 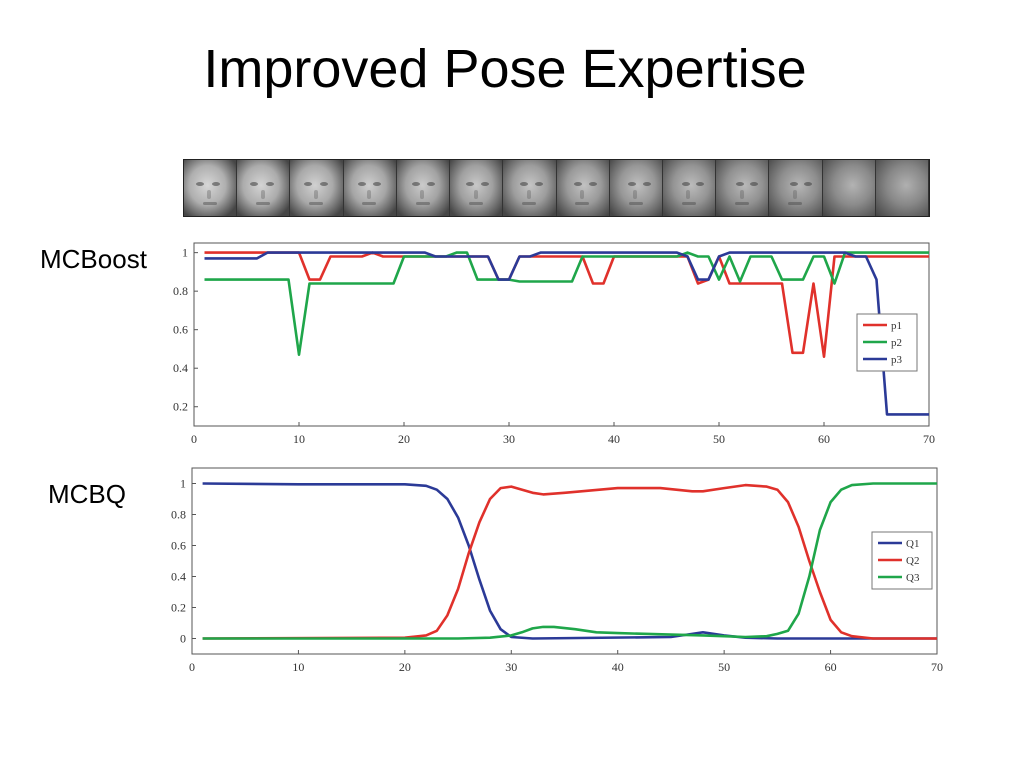 I want to click on slide-title: Improved Pose Expertise, so click(x=505, y=69).